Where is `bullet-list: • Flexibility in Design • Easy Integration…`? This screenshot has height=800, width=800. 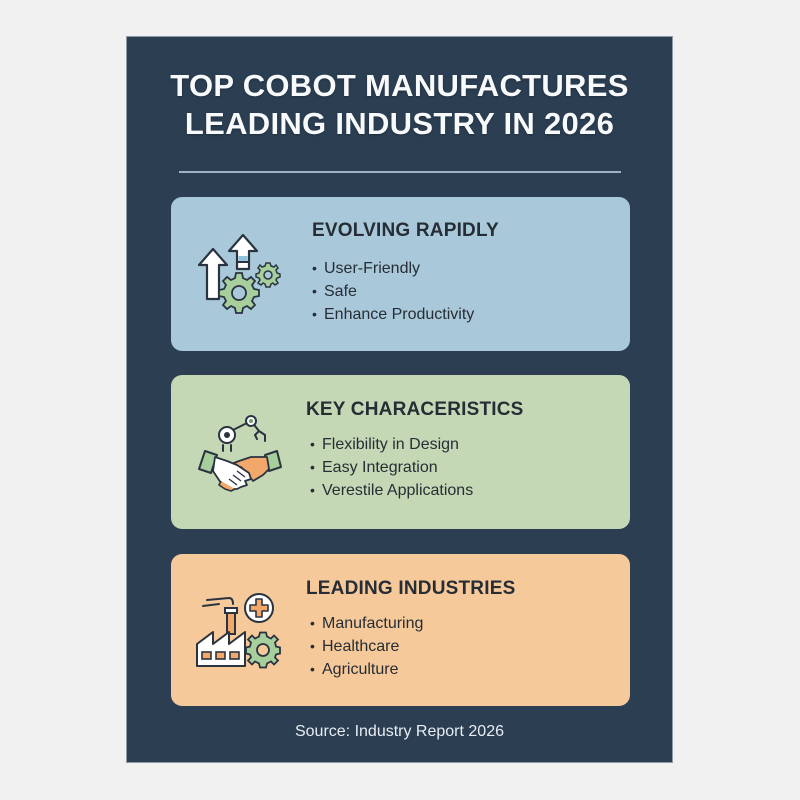 bullet-list: • Flexibility in Design • Easy Integration… is located at coordinates (391, 467).